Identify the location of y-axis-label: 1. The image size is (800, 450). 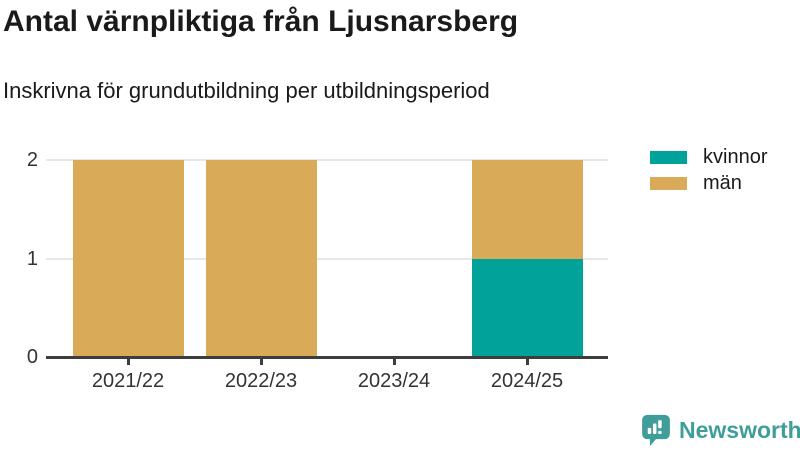
(32, 258).